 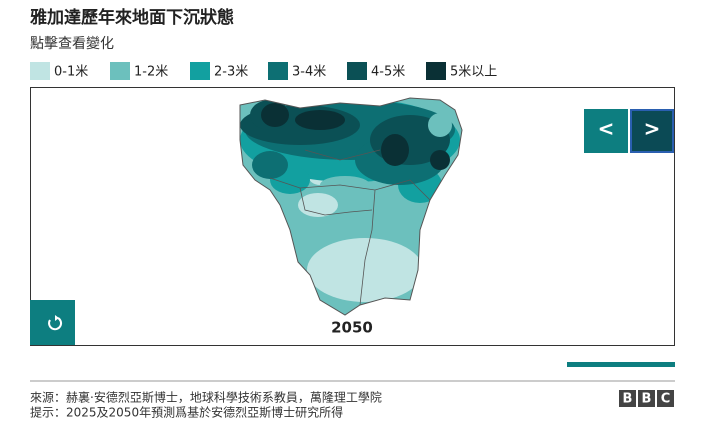 I want to click on reset-button, so click(x=52, y=322).